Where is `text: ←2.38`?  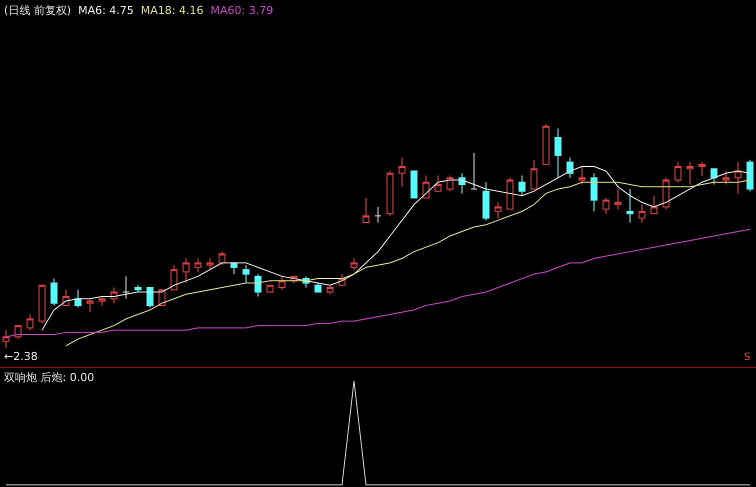
text: ←2.38 is located at coordinates (21, 356).